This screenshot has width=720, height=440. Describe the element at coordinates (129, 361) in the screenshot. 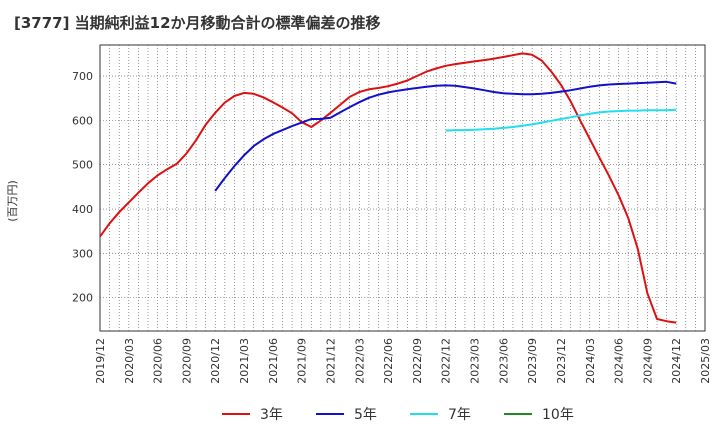

I see `x-tick-label: 2020/03` at that location.